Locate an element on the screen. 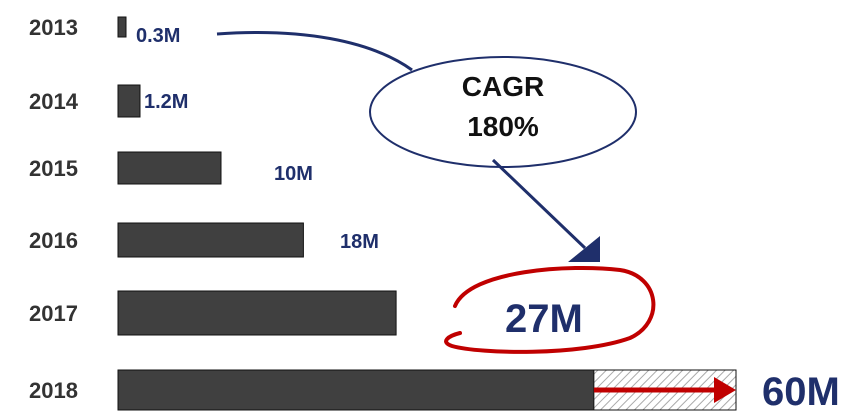 This screenshot has height=417, width=857. projection-arrow-head-icon is located at coordinates (725, 390).